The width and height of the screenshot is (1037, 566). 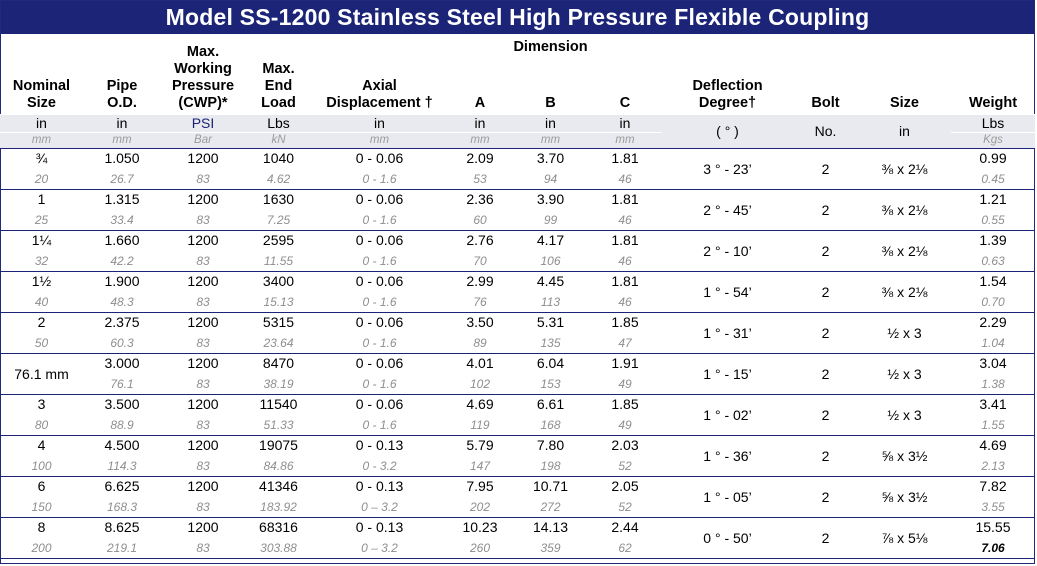 I want to click on cell-nominal: 1¼, so click(x=41, y=240).